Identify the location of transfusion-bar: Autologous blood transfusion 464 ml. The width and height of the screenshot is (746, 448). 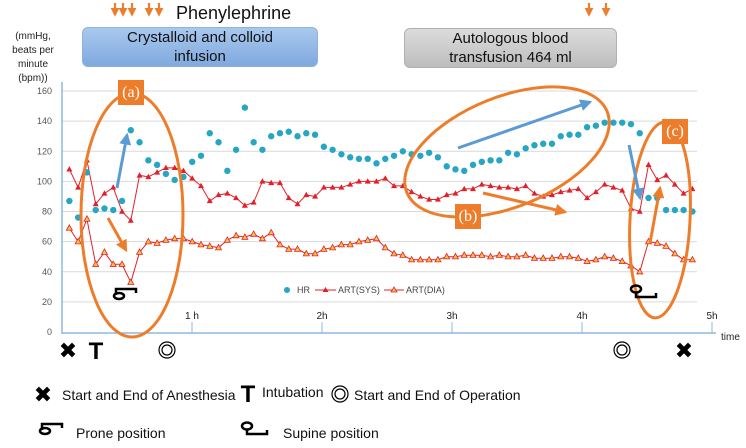
(510, 48).